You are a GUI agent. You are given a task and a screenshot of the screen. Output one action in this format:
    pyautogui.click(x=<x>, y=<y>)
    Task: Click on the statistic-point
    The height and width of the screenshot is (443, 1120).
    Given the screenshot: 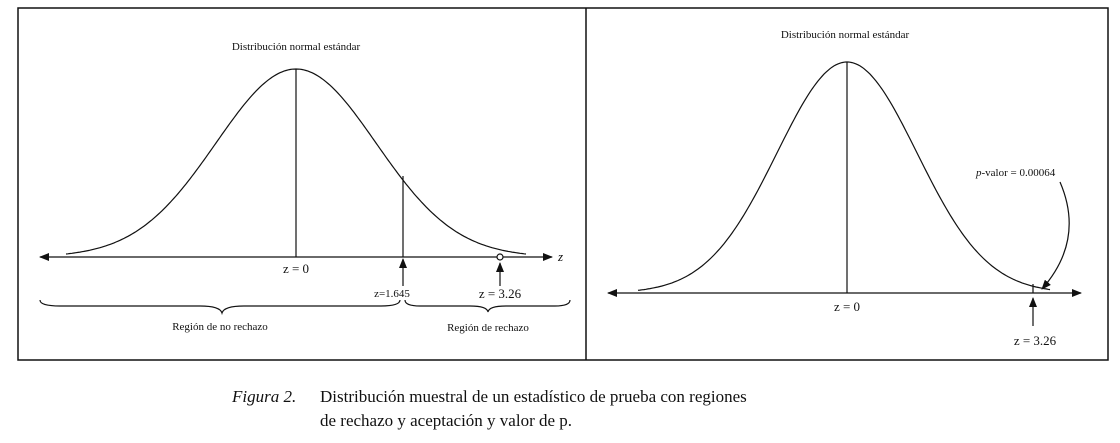 What is the action you would take?
    pyautogui.click(x=500, y=257)
    